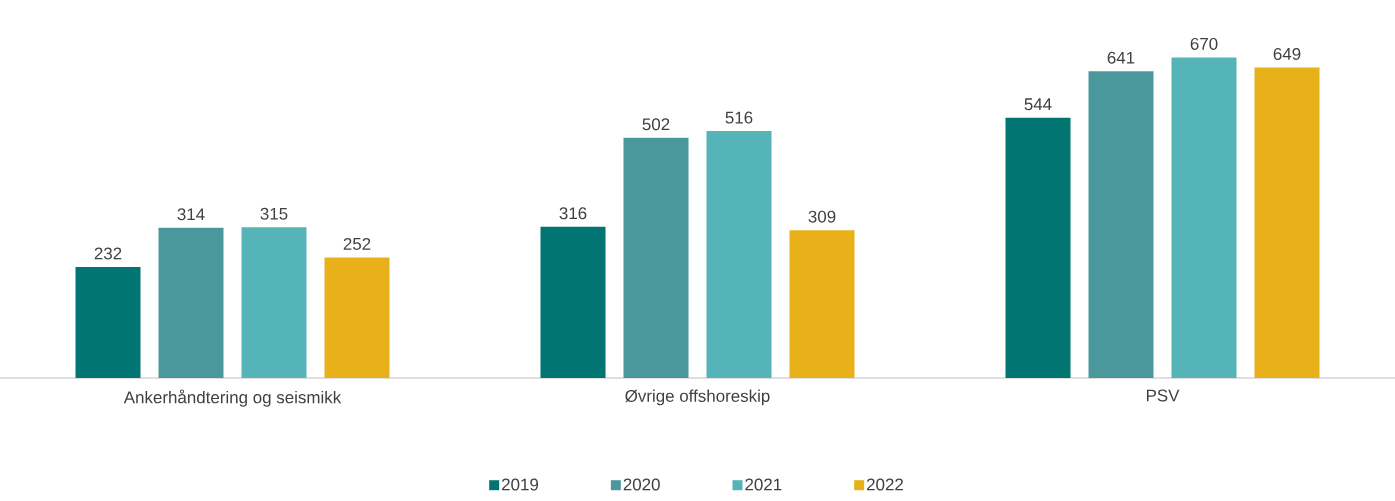 This screenshot has height=501, width=1395. I want to click on data-label: 252, so click(357, 243).